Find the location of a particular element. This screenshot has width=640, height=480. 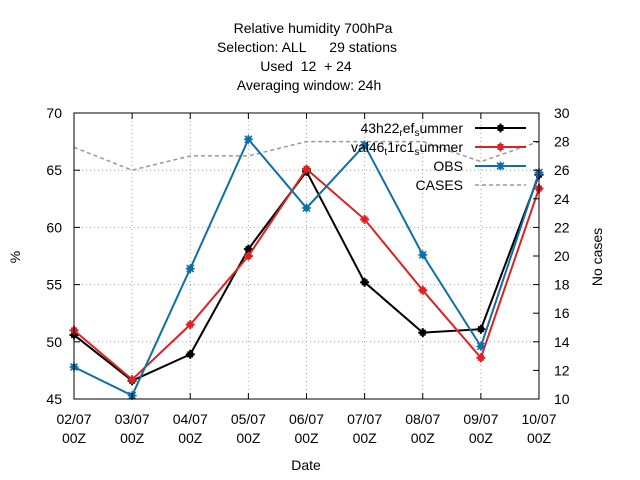

legend-label: OBS is located at coordinates (448, 166).